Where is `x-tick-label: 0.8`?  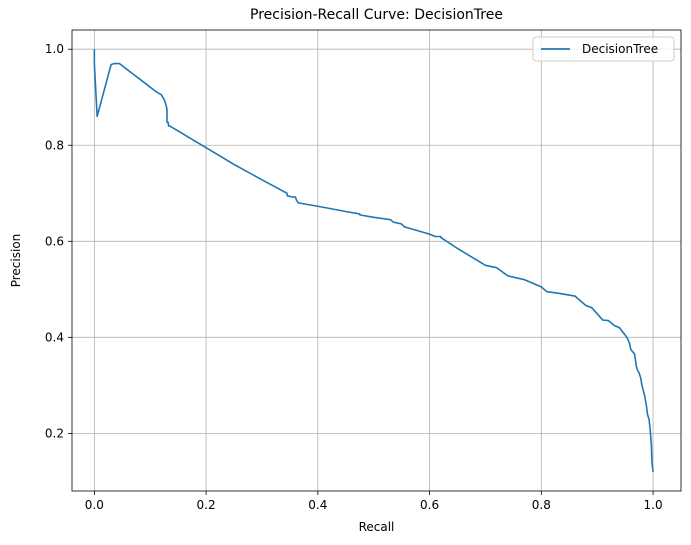
x-tick-label: 0.8 is located at coordinates (541, 505).